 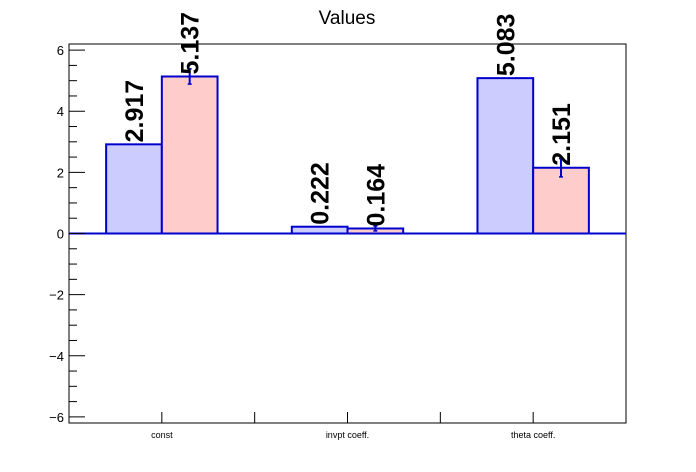 What do you see at coordinates (56, 356) in the screenshot?
I see `y-tick-label: −4` at bounding box center [56, 356].